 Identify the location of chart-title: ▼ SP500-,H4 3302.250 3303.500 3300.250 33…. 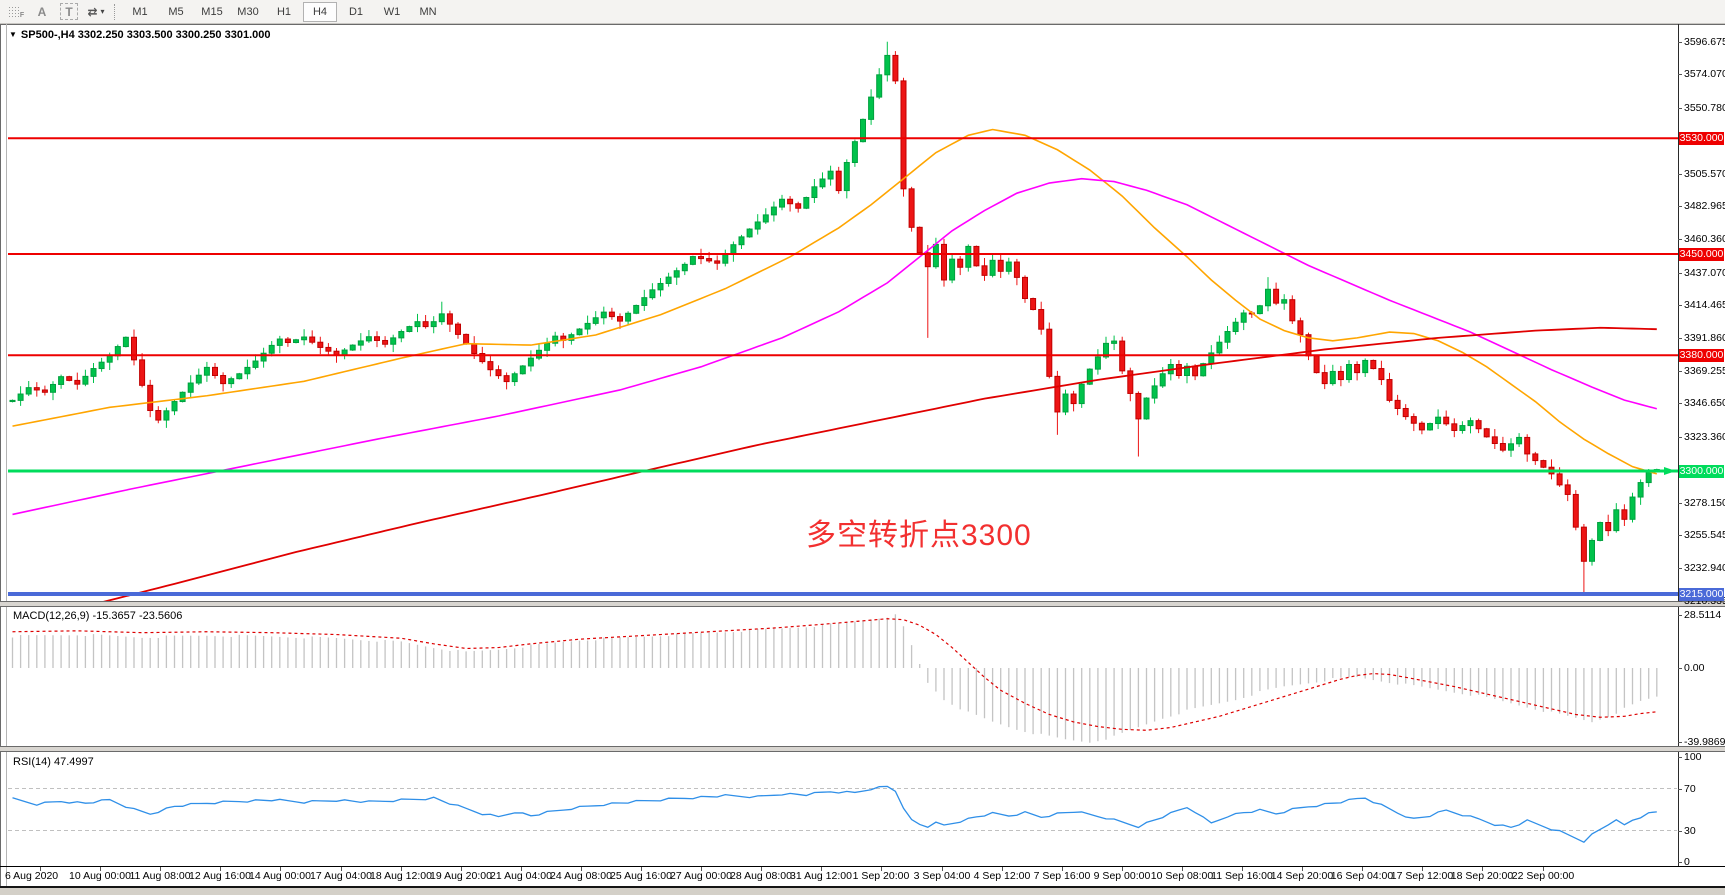
(139, 35).